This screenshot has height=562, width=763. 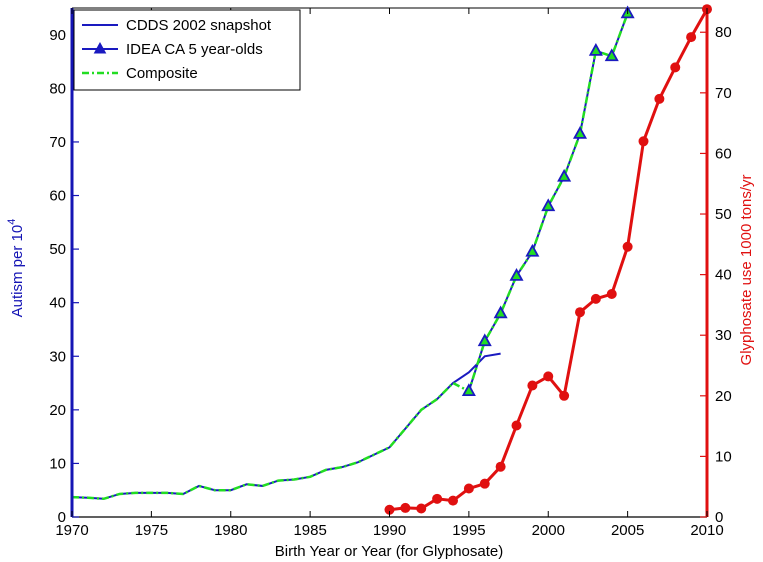 I want to click on right-tick-label: 50, so click(x=723, y=214).